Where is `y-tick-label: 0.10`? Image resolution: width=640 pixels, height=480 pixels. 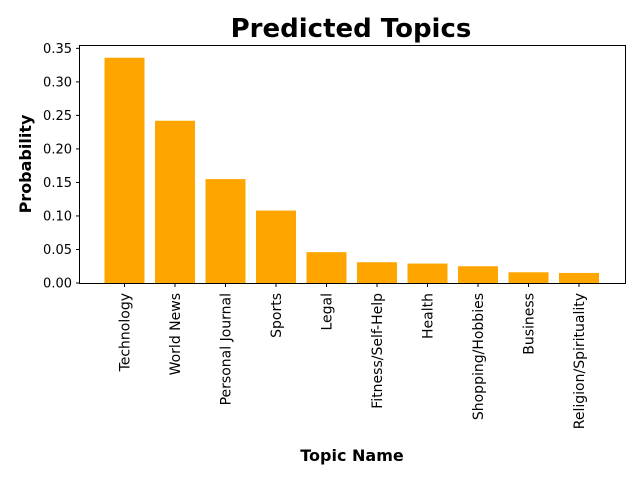 y-tick-label: 0.10 is located at coordinates (57, 216).